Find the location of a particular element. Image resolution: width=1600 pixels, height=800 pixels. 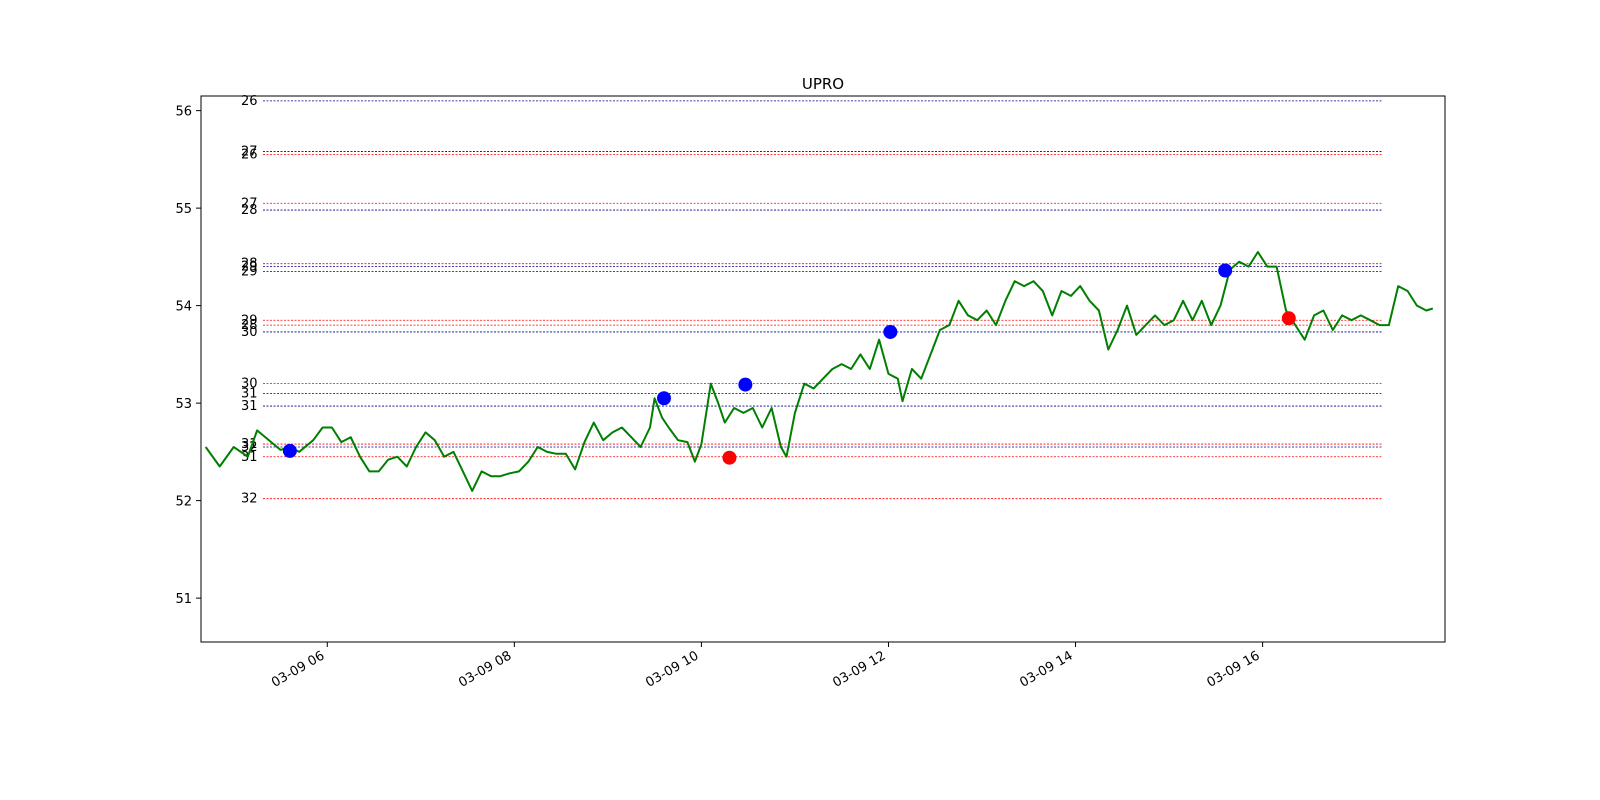

x-tick-label: 03-09 10 is located at coordinates (672, 669).